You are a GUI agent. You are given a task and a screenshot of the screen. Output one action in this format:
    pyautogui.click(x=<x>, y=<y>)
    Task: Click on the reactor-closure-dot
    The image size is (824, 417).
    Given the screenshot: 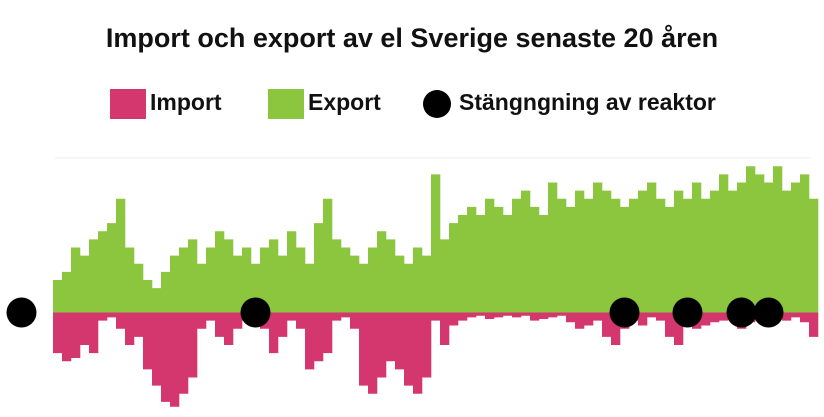 What is the action you would take?
    pyautogui.click(x=255, y=312)
    